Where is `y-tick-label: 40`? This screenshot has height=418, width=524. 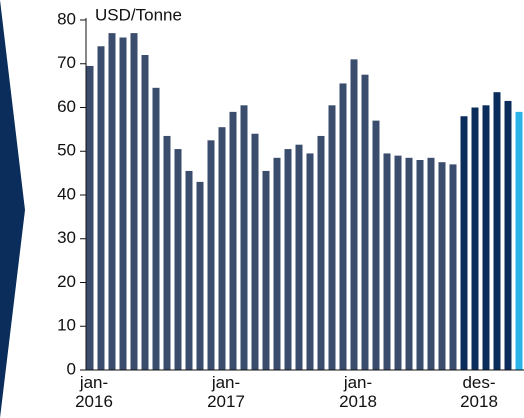
y-tick-label: 40 is located at coordinates (66, 193).